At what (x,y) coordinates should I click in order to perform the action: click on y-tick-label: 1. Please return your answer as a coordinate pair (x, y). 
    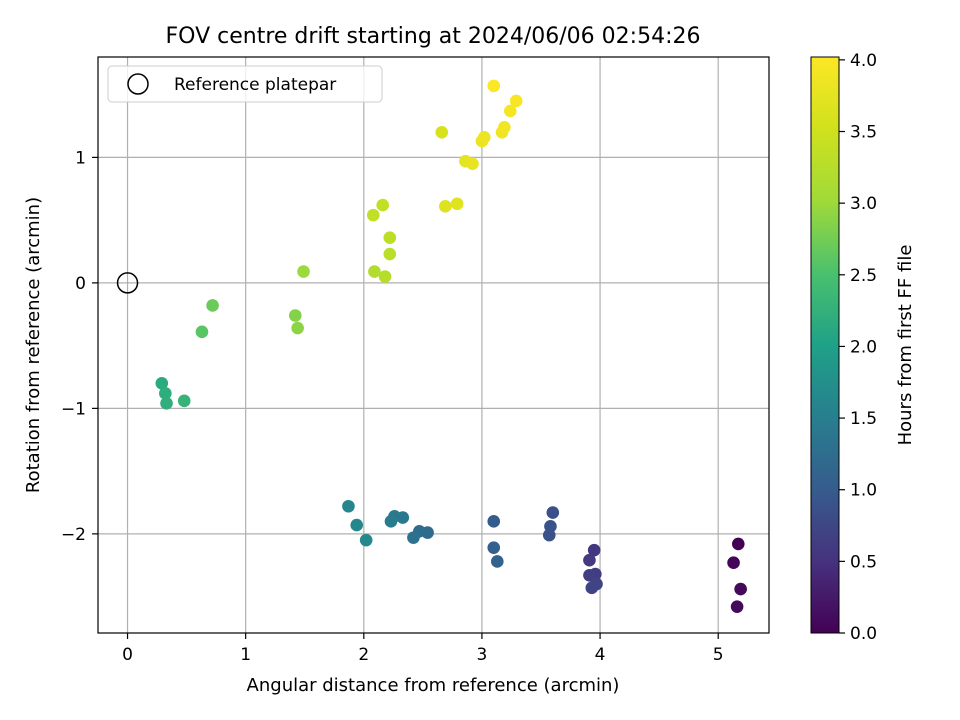
    Looking at the image, I should click on (80, 158).